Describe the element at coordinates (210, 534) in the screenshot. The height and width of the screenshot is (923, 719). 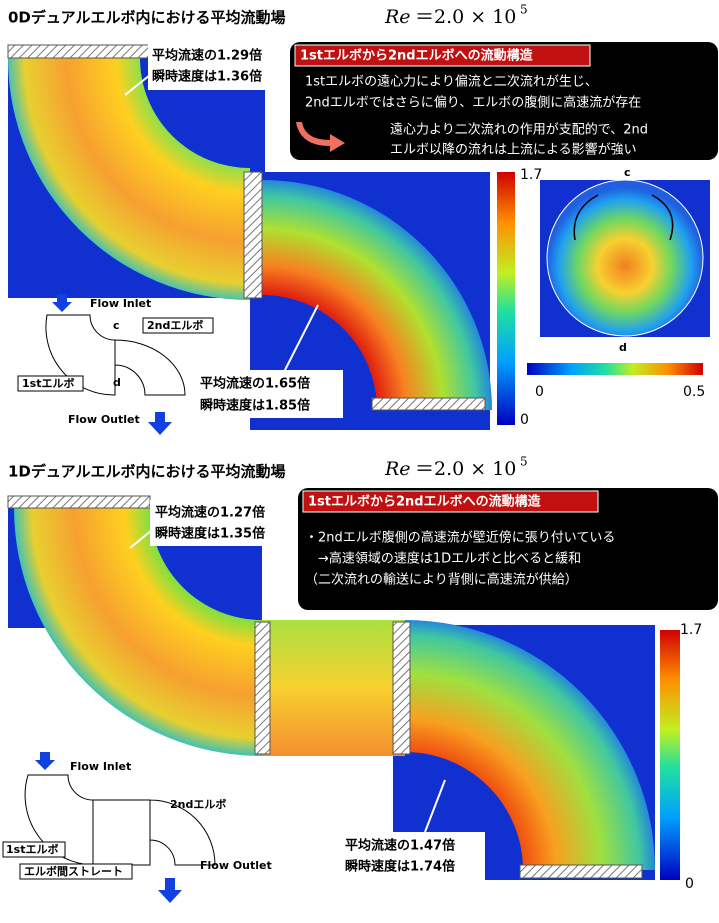
I see `callout-text: 瞬時速度は1.35倍` at that location.